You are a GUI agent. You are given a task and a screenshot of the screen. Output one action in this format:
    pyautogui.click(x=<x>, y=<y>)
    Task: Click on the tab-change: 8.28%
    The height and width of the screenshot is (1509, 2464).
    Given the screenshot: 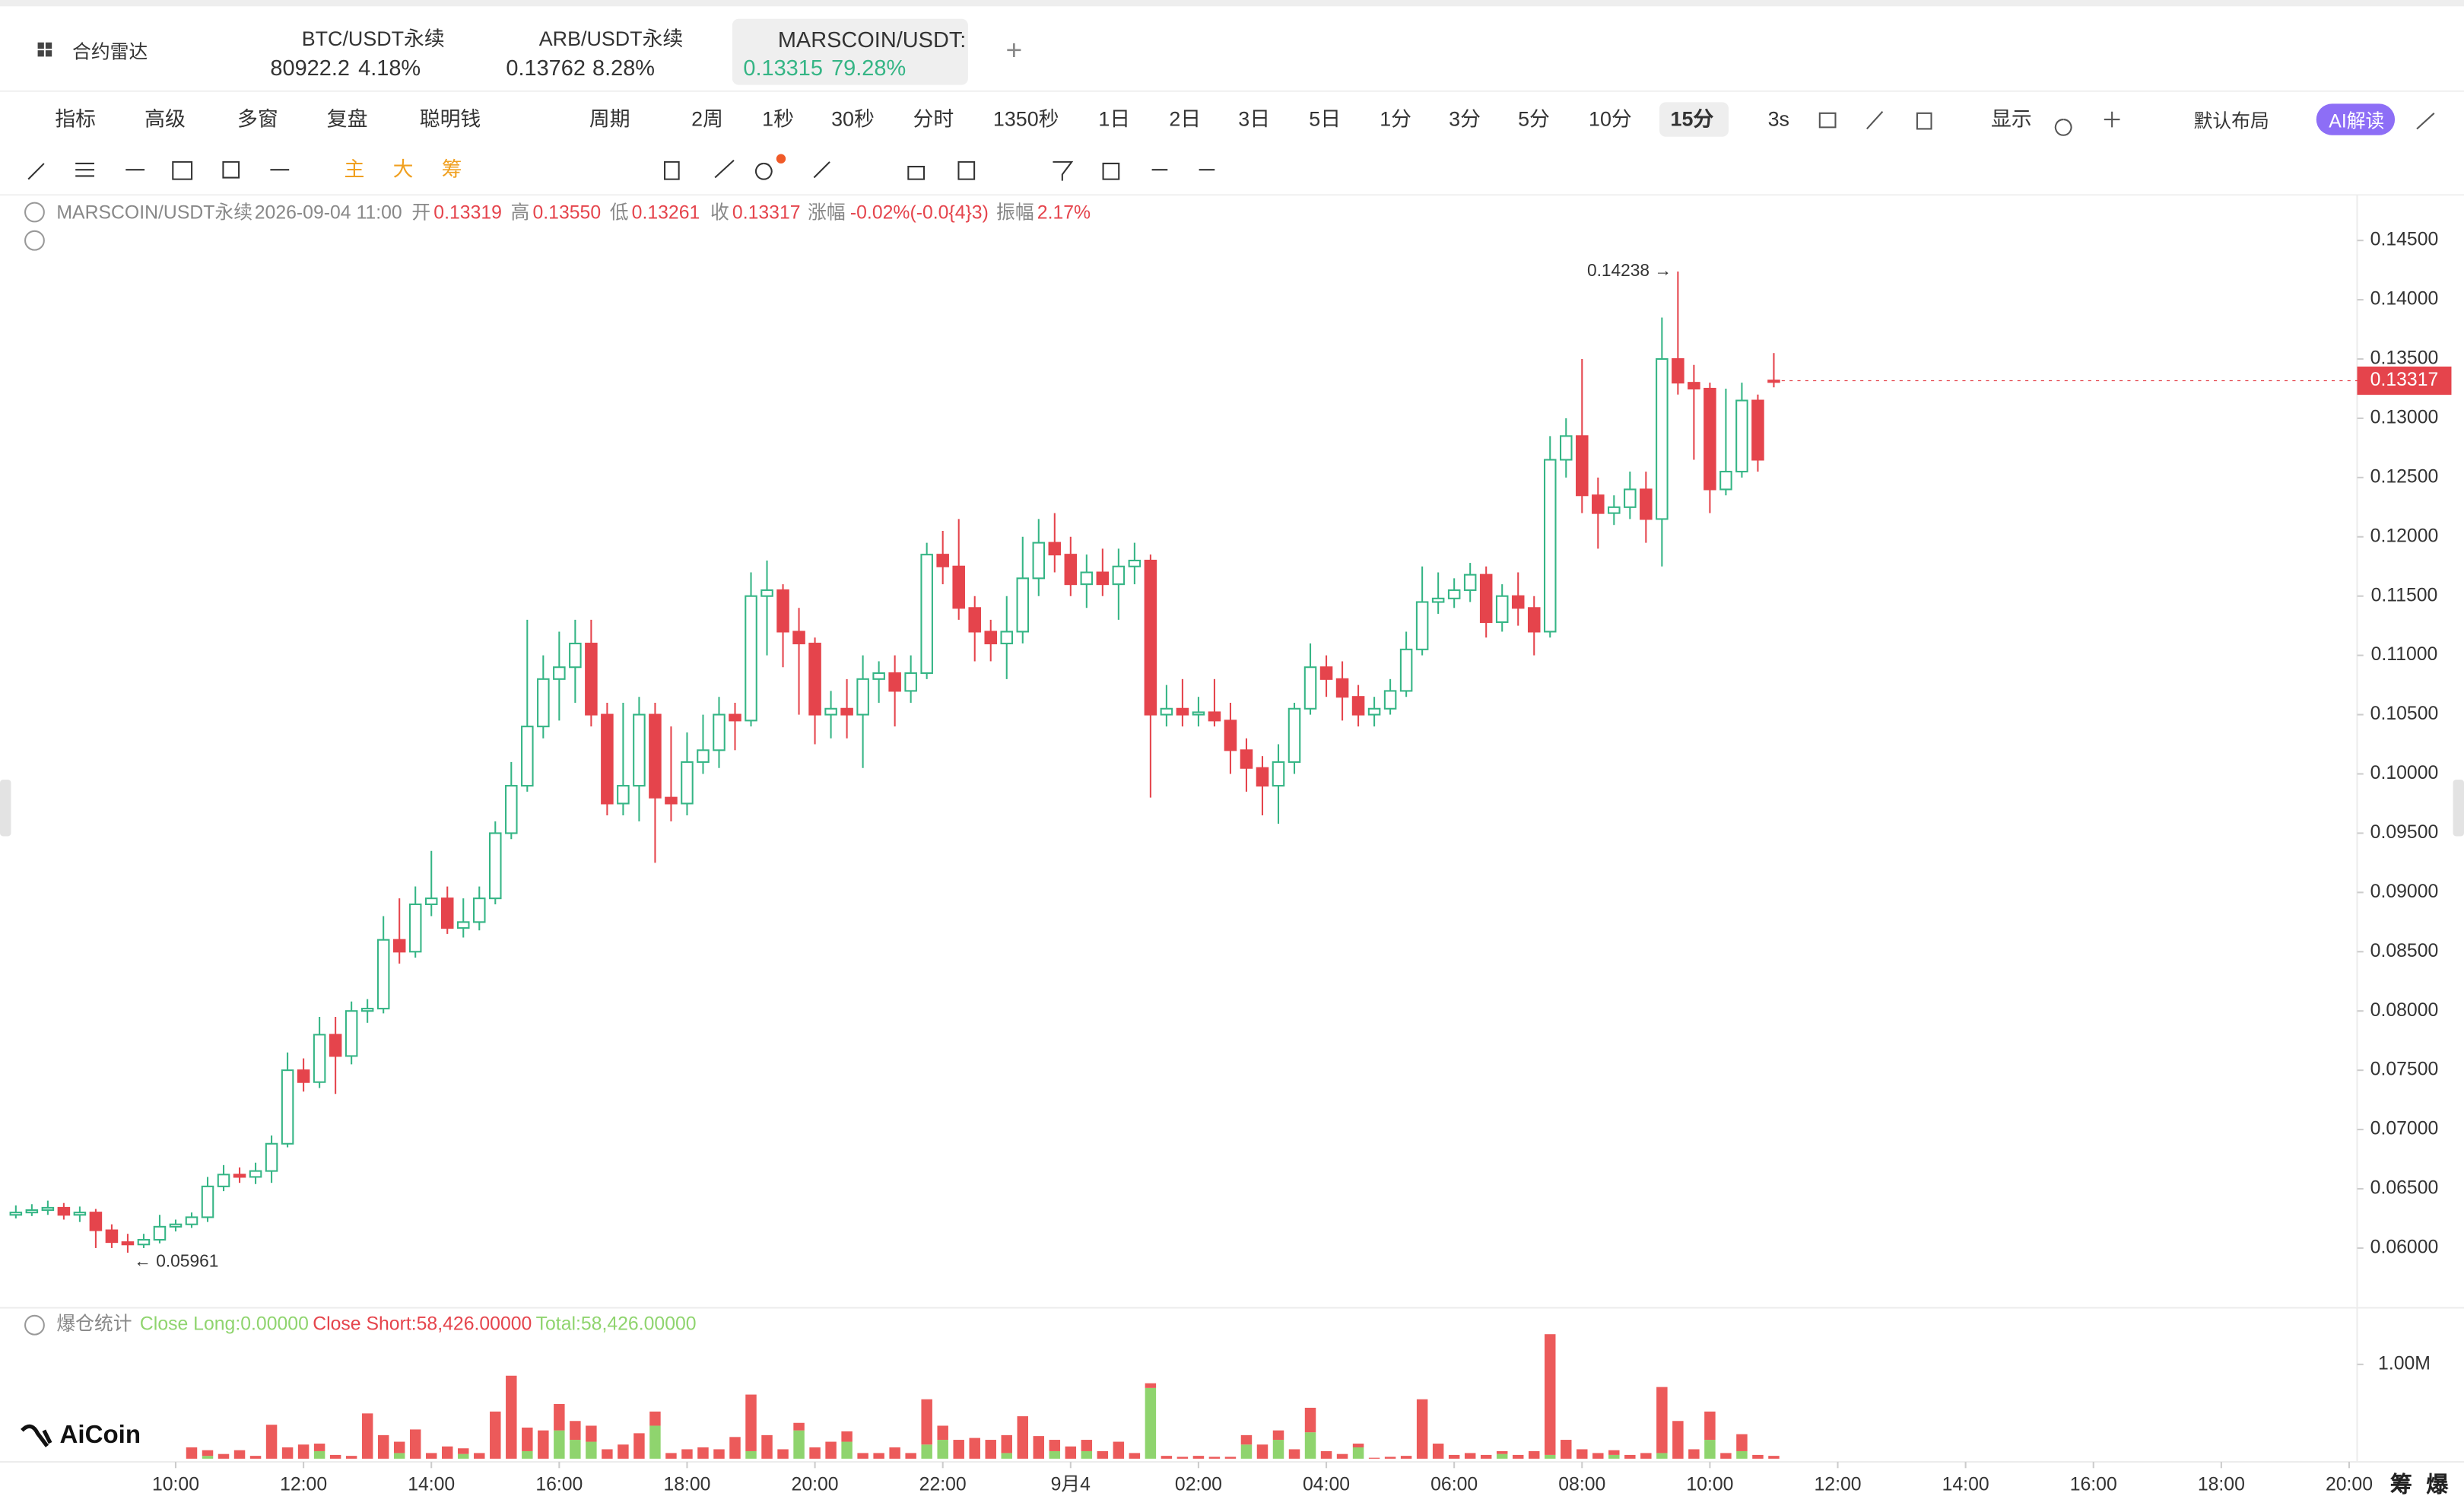 What is the action you would take?
    pyautogui.click(x=624, y=68)
    